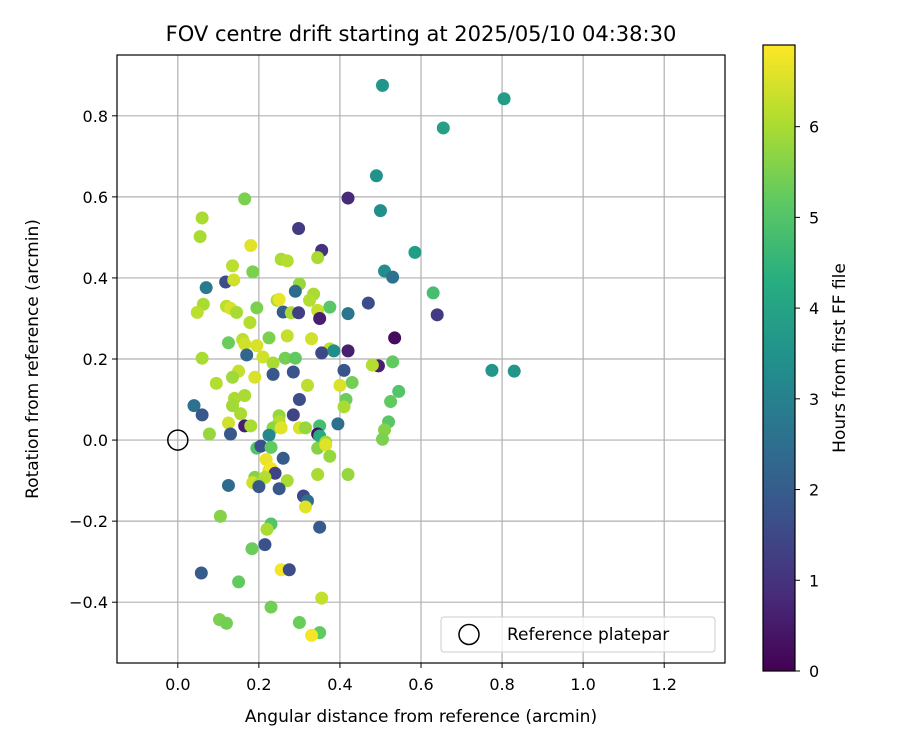 This screenshot has height=750, width=900. What do you see at coordinates (807, 399) in the screenshot?
I see `colorbar-ticks: 0 1 2 3 4 5 6` at bounding box center [807, 399].